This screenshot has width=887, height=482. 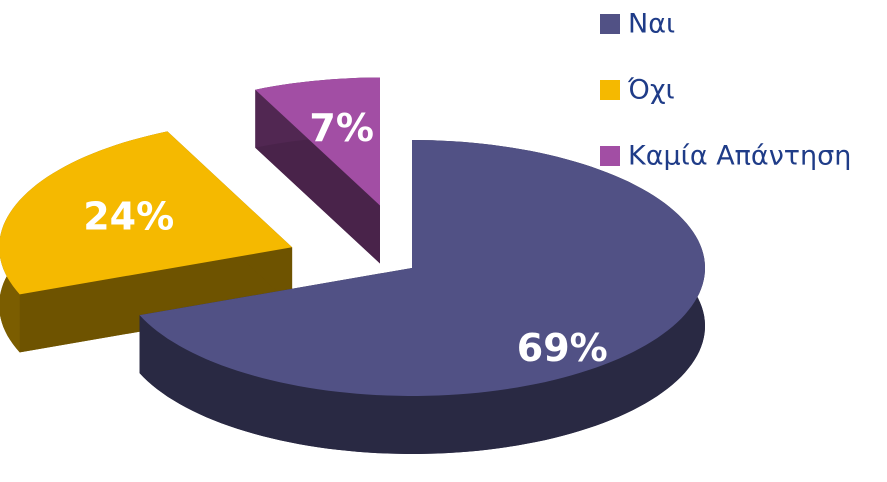 I want to click on data-label: 7%, so click(x=341, y=128).